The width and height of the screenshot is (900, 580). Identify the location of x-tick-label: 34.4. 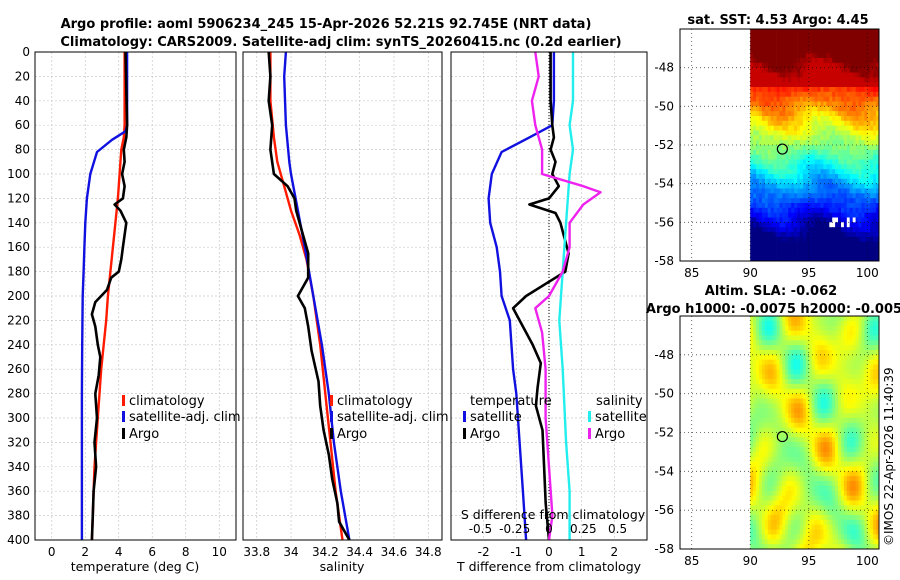
(359, 552).